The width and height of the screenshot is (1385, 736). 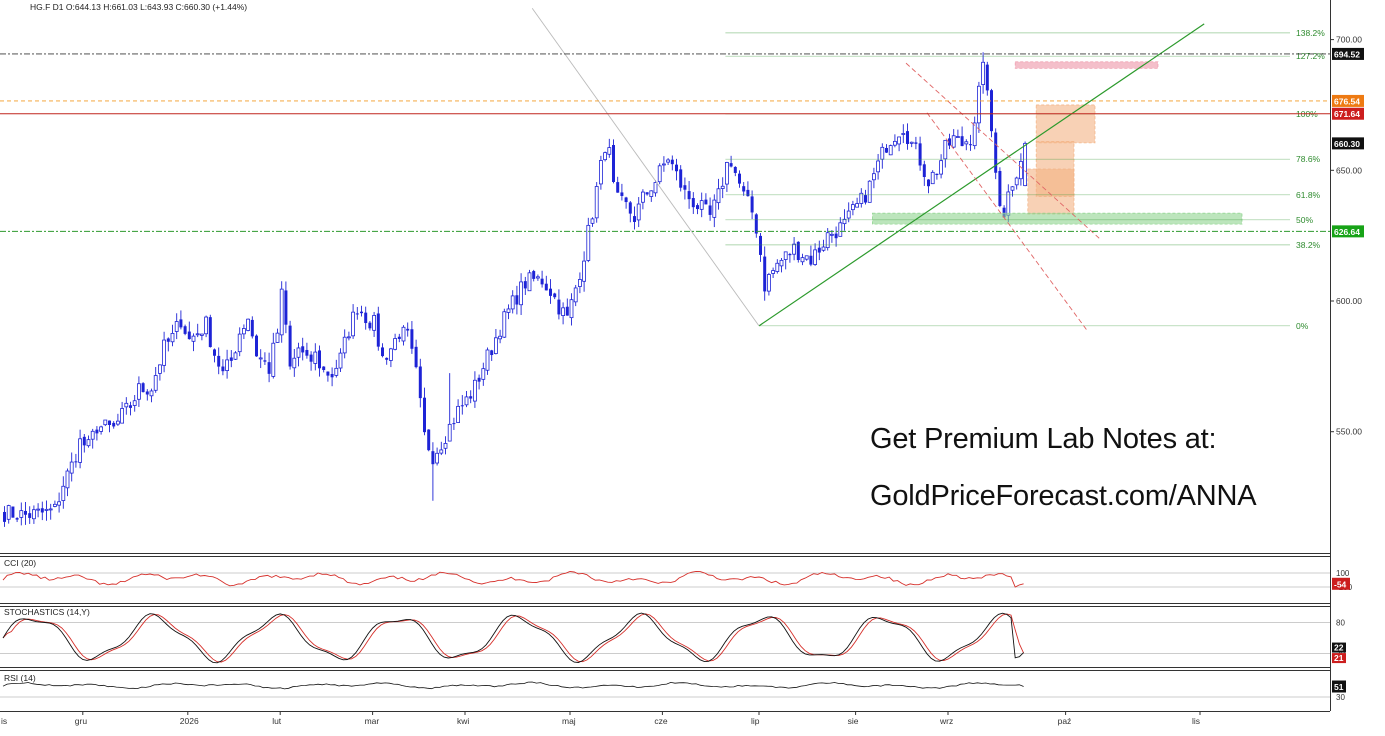 I want to click on last-price-tag, so click(x=1348, y=143).